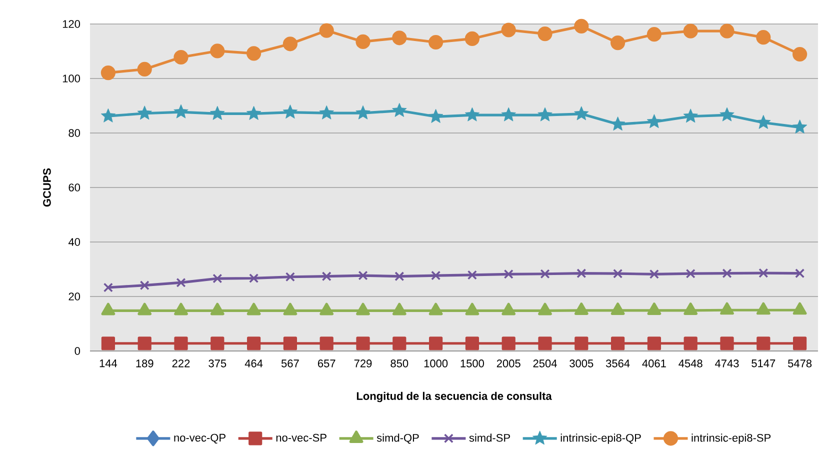 The width and height of the screenshot is (830, 464). What do you see at coordinates (71, 78) in the screenshot?
I see `y-tick-label: 100` at bounding box center [71, 78].